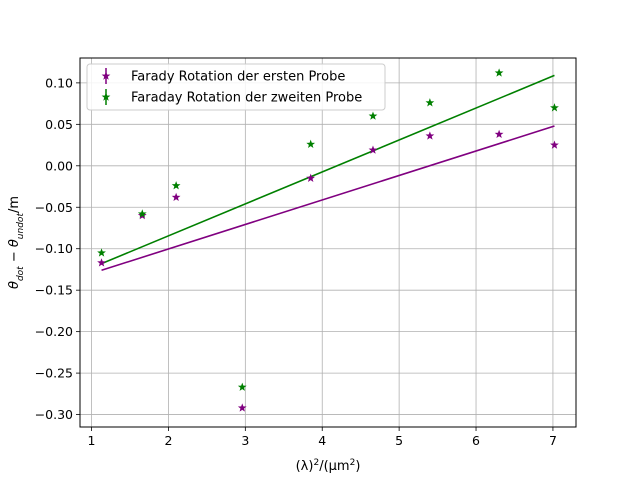 The height and width of the screenshot is (480, 640). I want to click on x-tick-label: 4, so click(322, 440).